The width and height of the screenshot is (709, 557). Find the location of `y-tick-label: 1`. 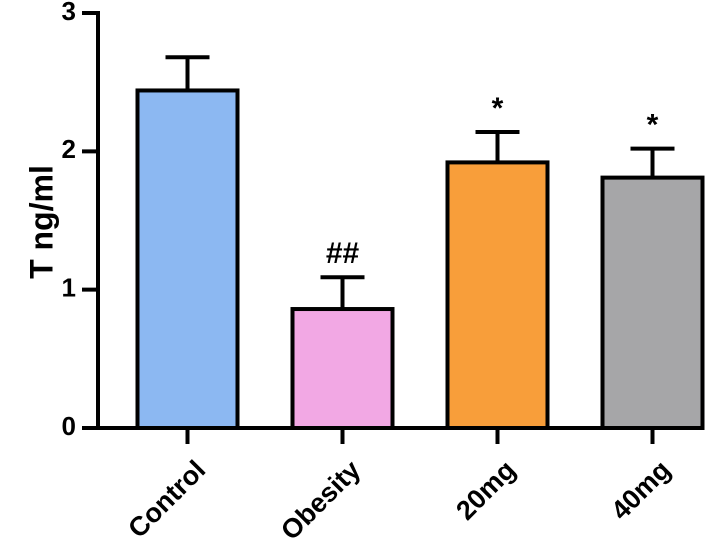

y-tick-label: 1 is located at coordinates (69, 288).